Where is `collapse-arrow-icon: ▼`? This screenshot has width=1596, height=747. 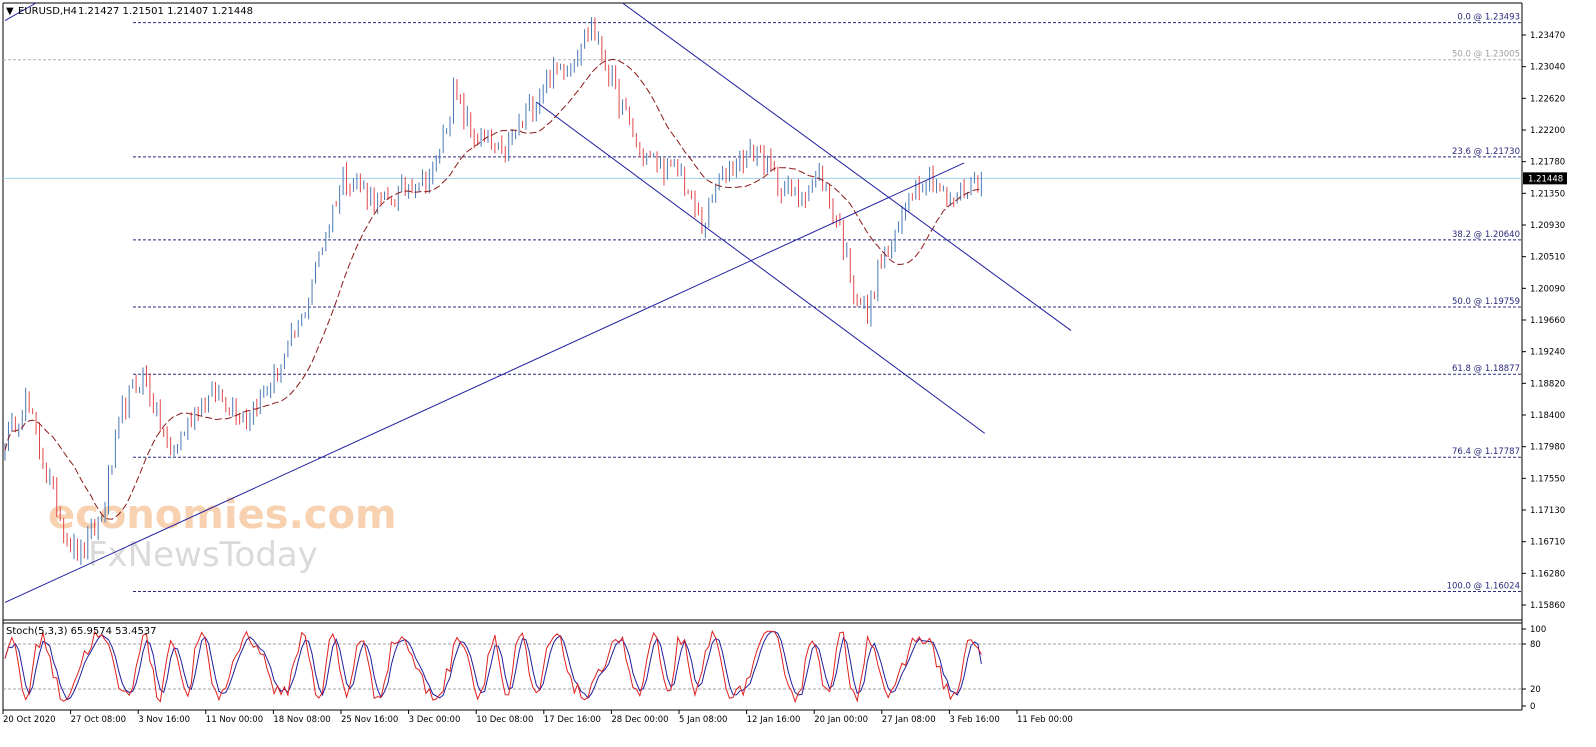
collapse-arrow-icon: ▼ is located at coordinates (10, 11).